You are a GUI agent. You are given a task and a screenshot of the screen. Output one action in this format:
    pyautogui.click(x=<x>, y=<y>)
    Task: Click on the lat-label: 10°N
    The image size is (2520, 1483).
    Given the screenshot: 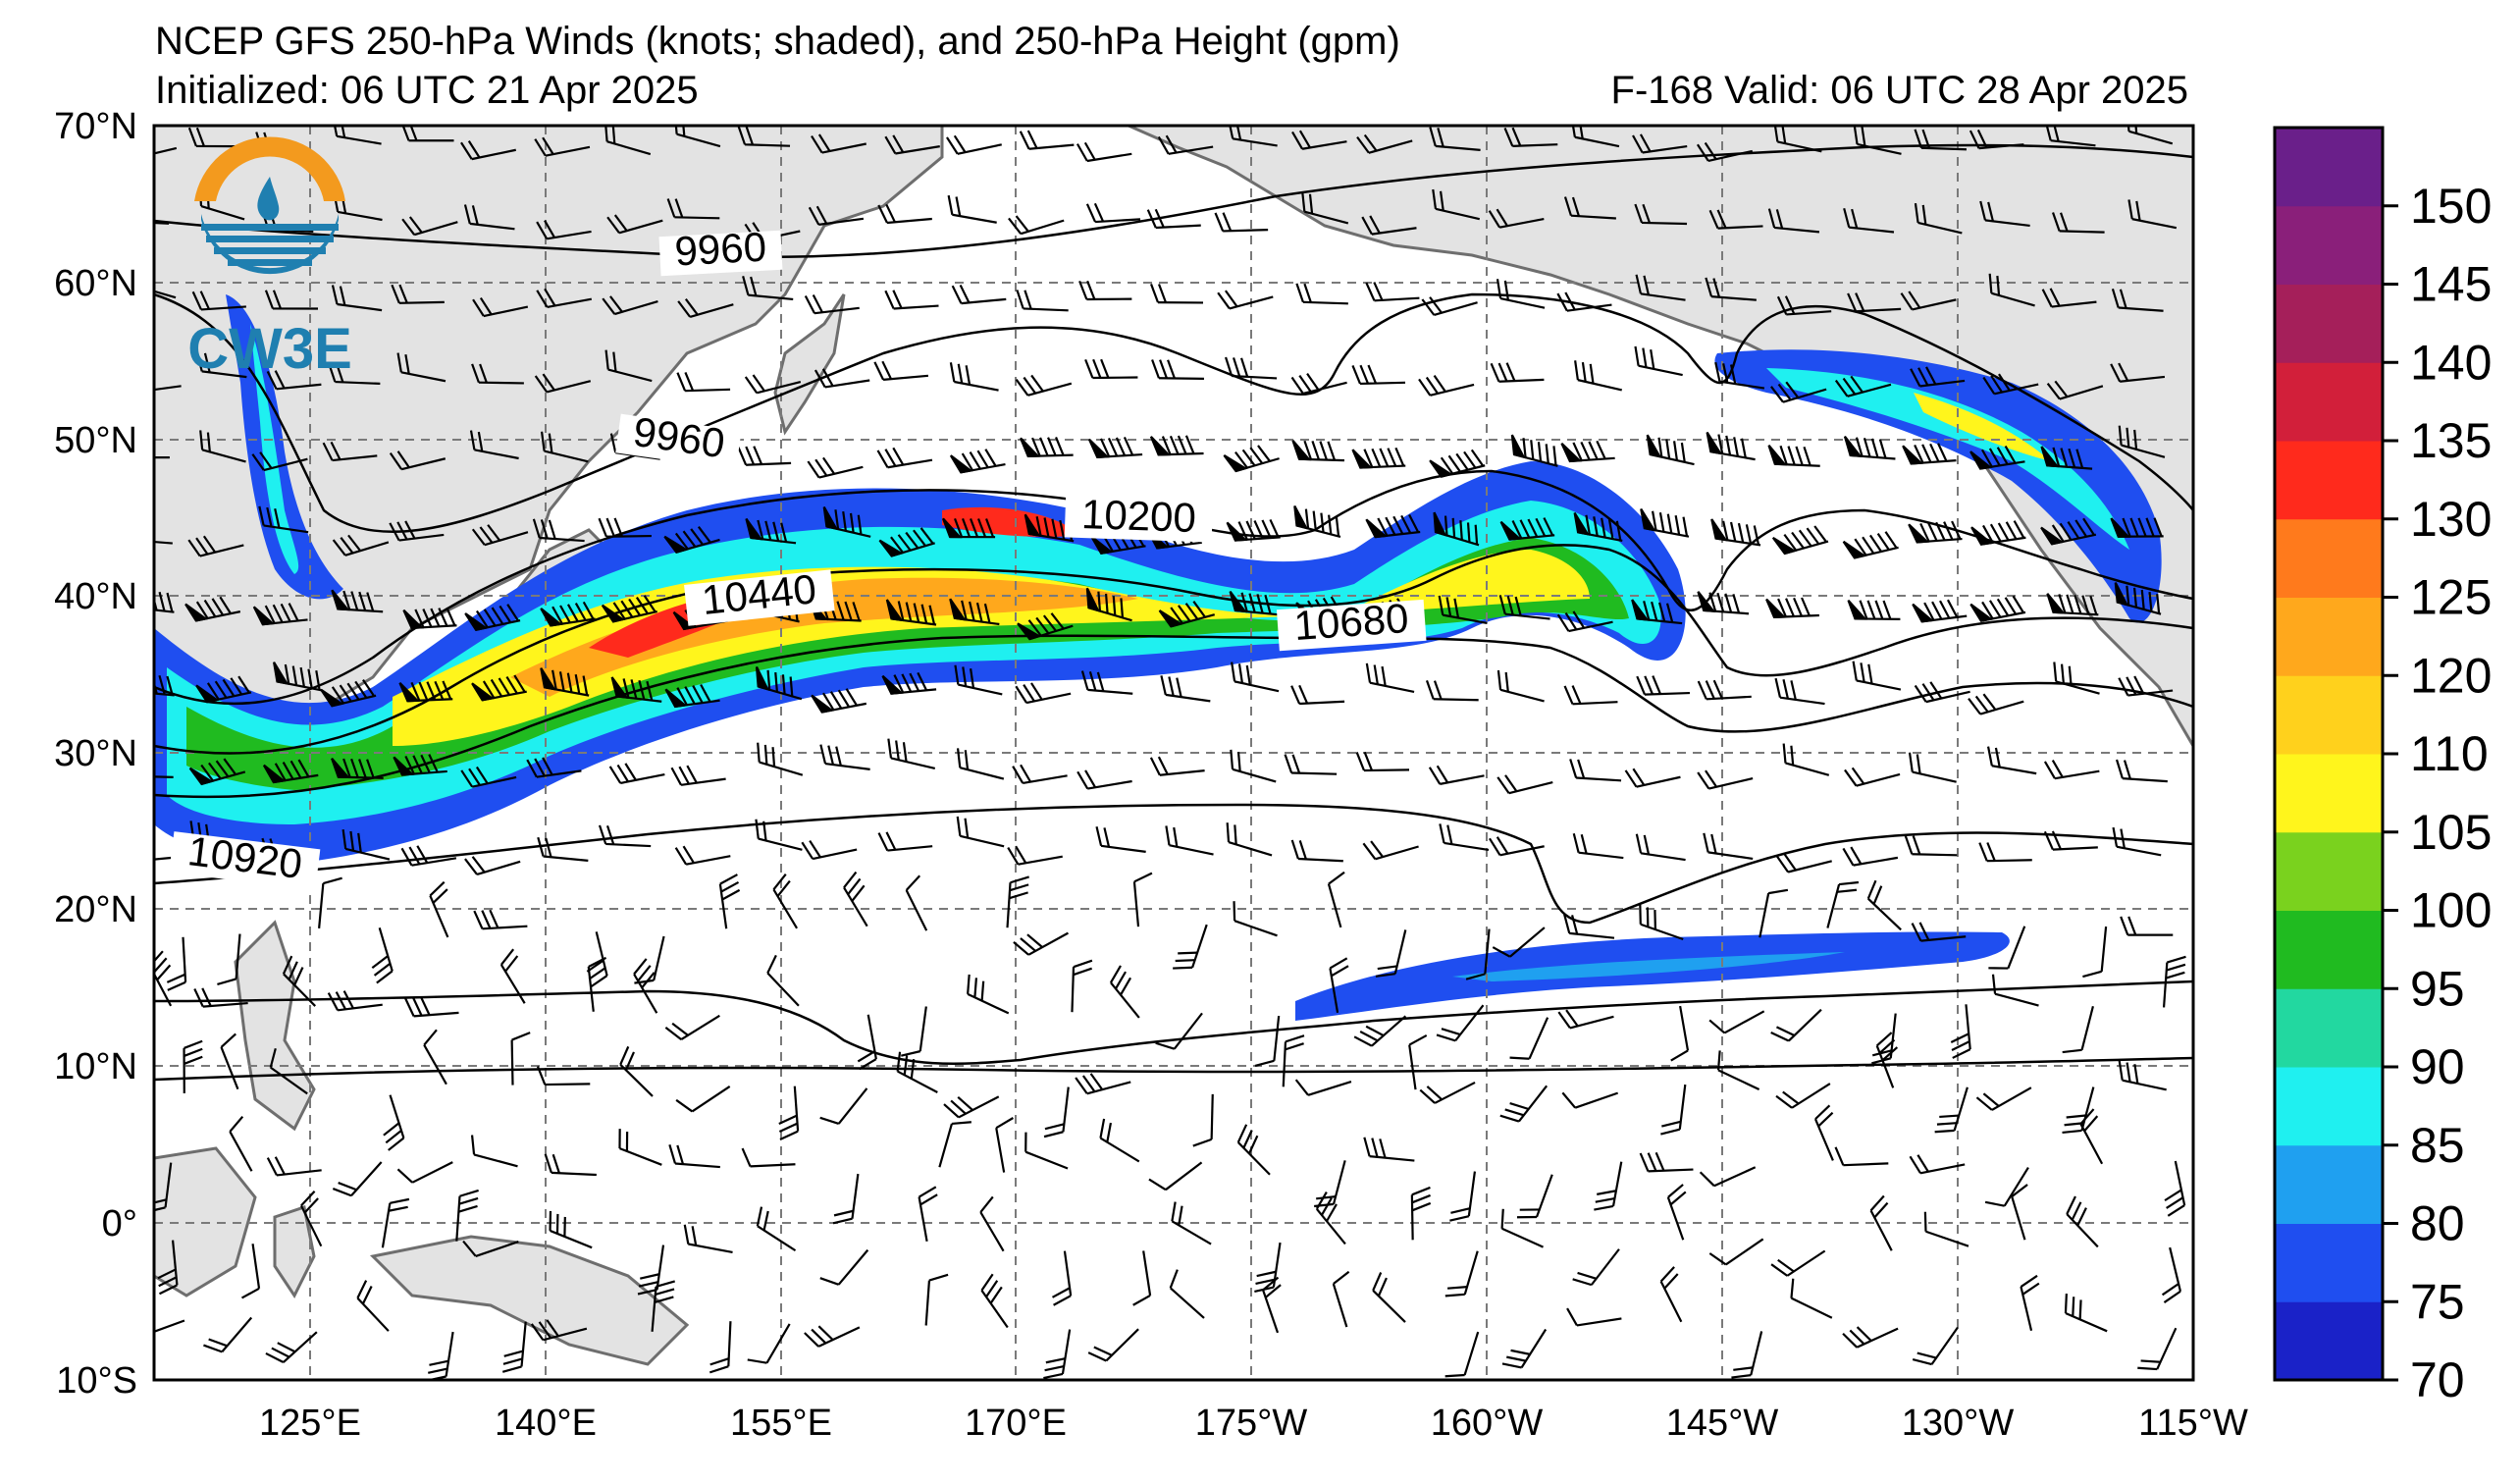 What is the action you would take?
    pyautogui.click(x=95, y=1067)
    